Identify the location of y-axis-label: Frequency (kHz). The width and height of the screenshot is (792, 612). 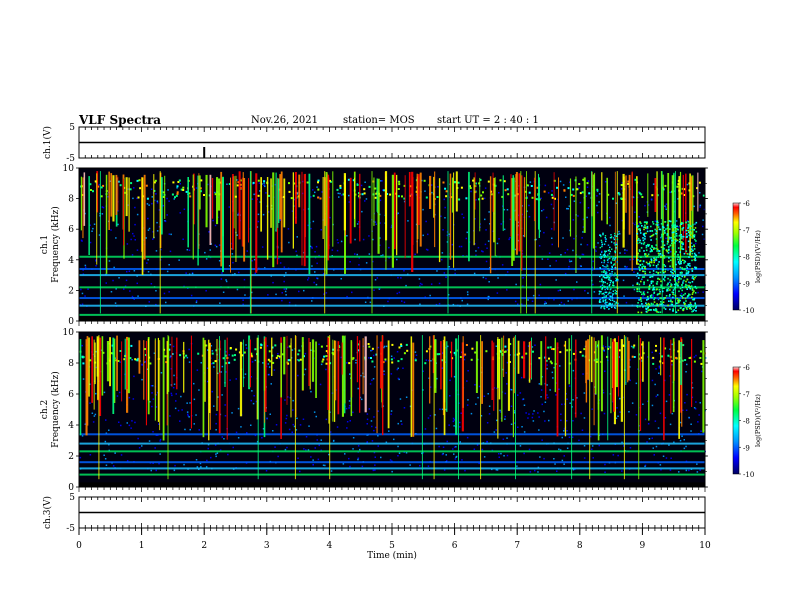
(55, 409).